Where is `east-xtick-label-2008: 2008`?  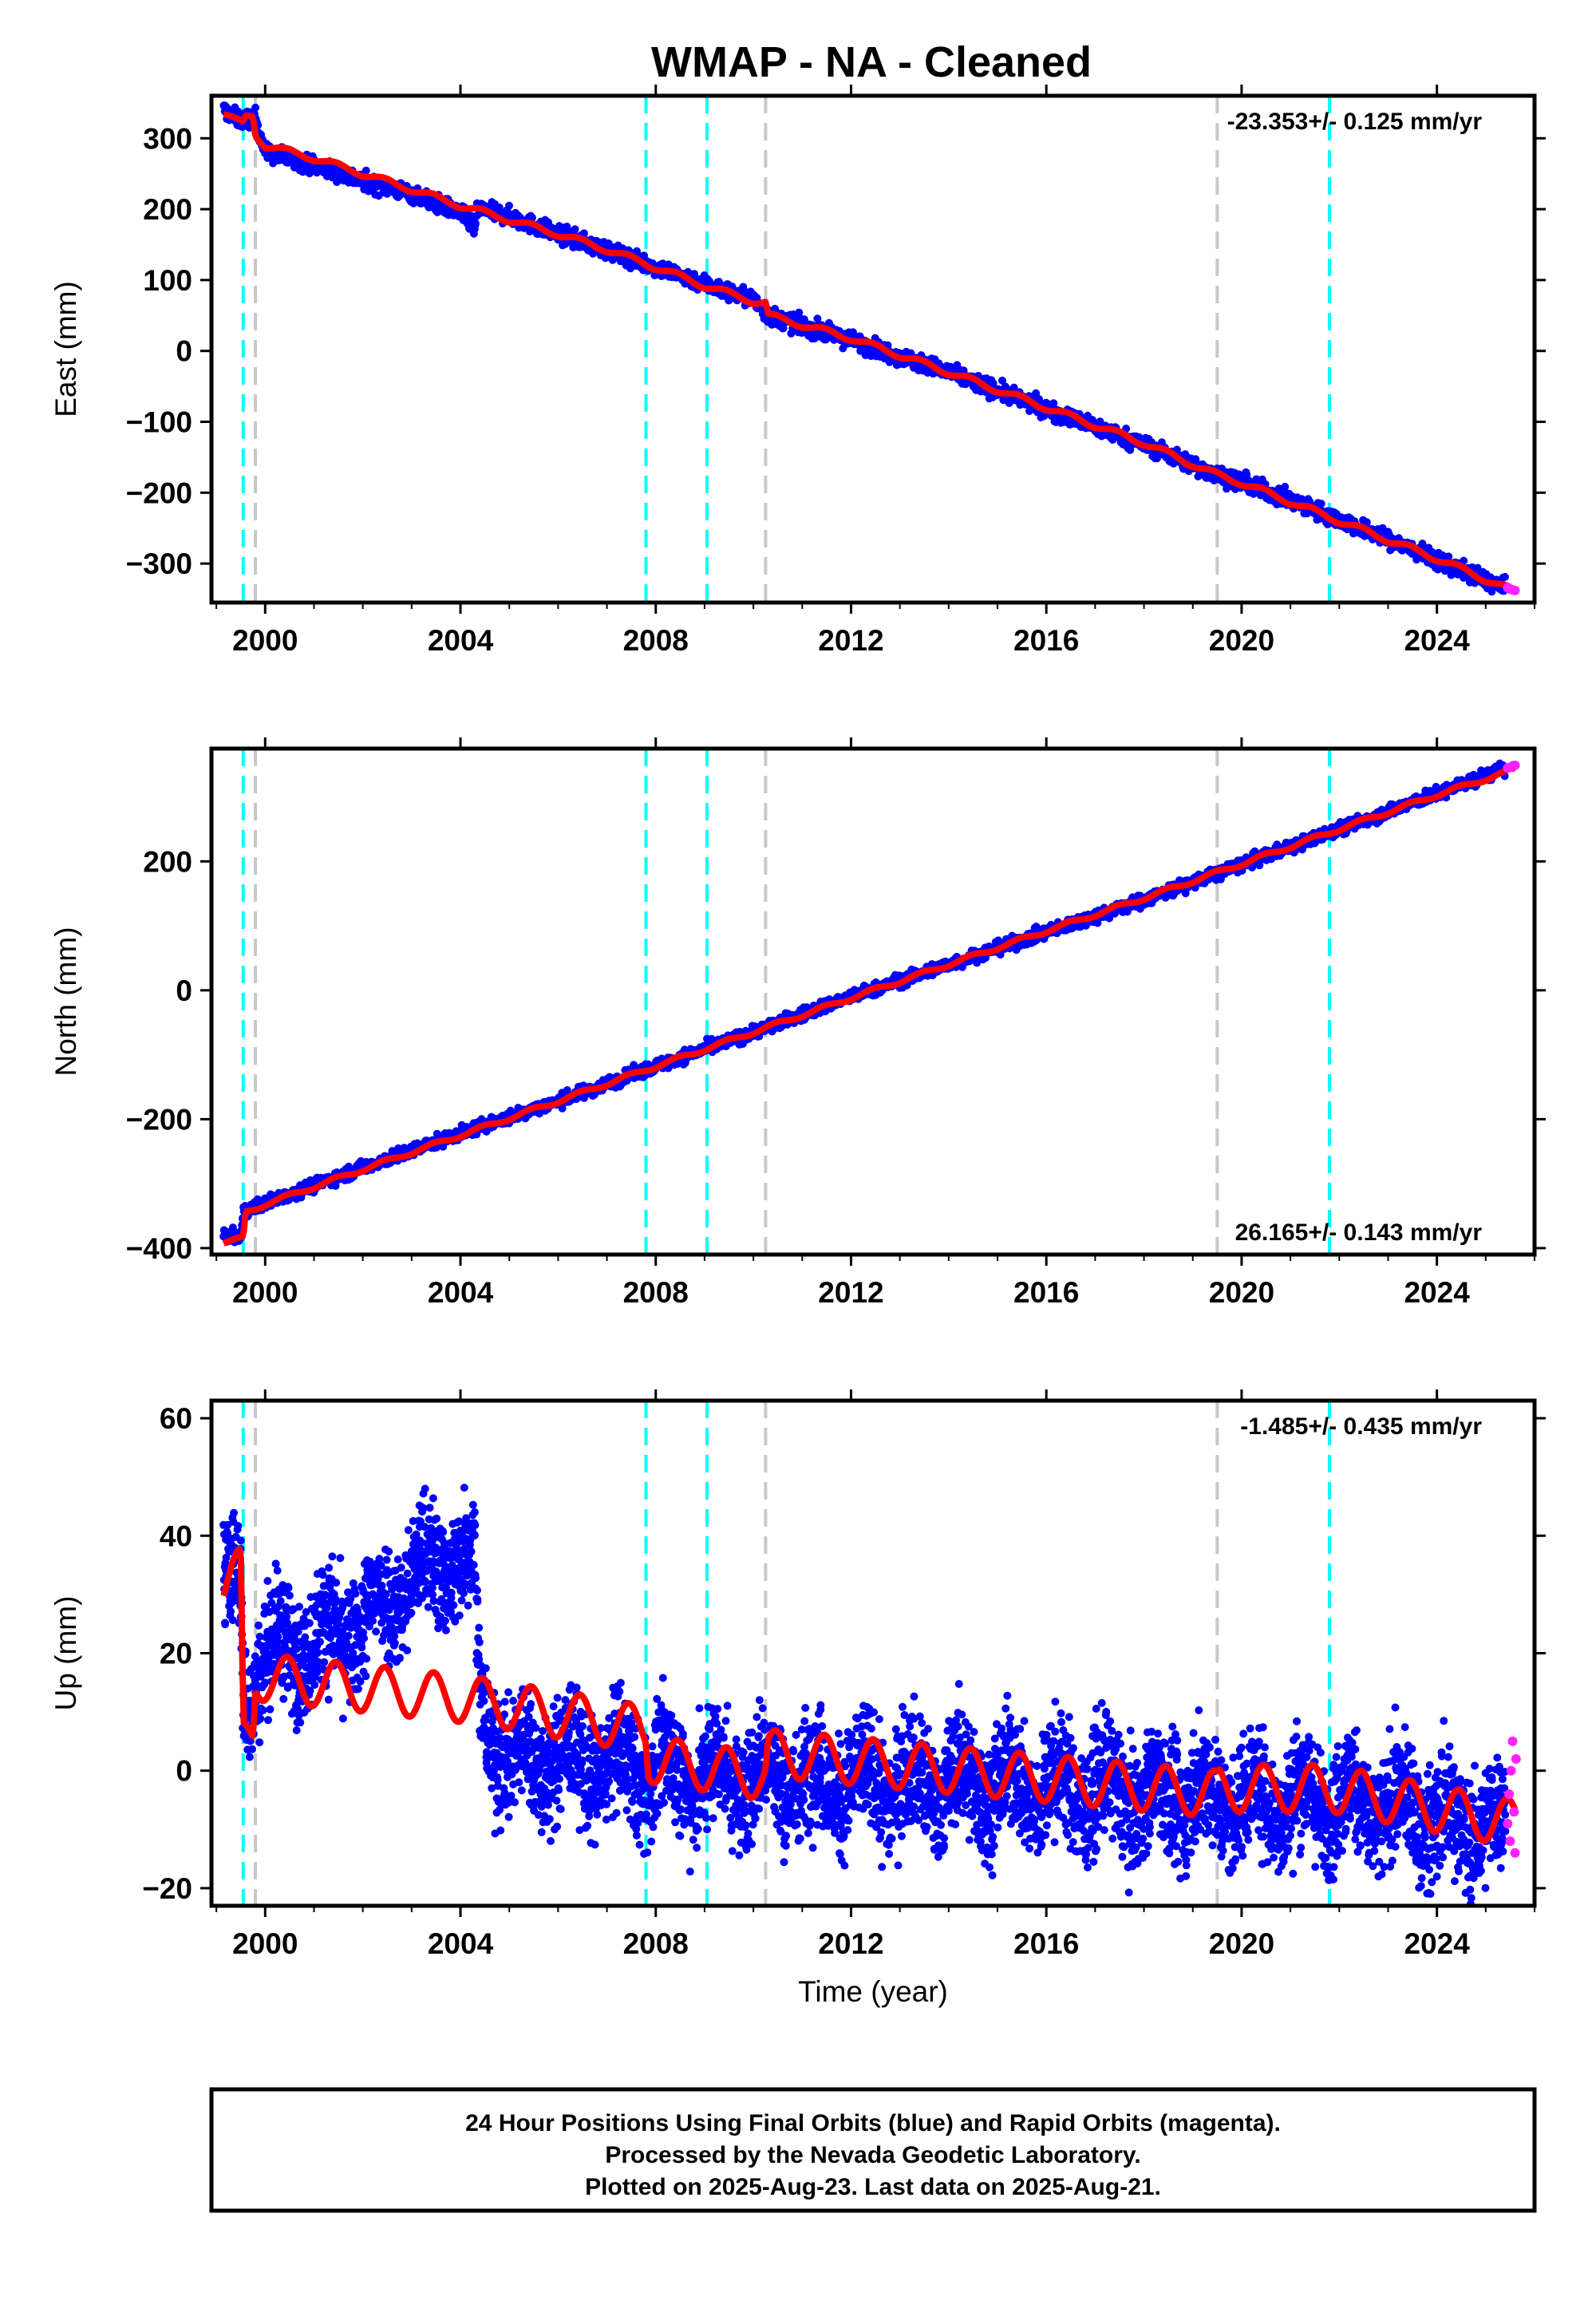 east-xtick-label-2008: 2008 is located at coordinates (656, 640).